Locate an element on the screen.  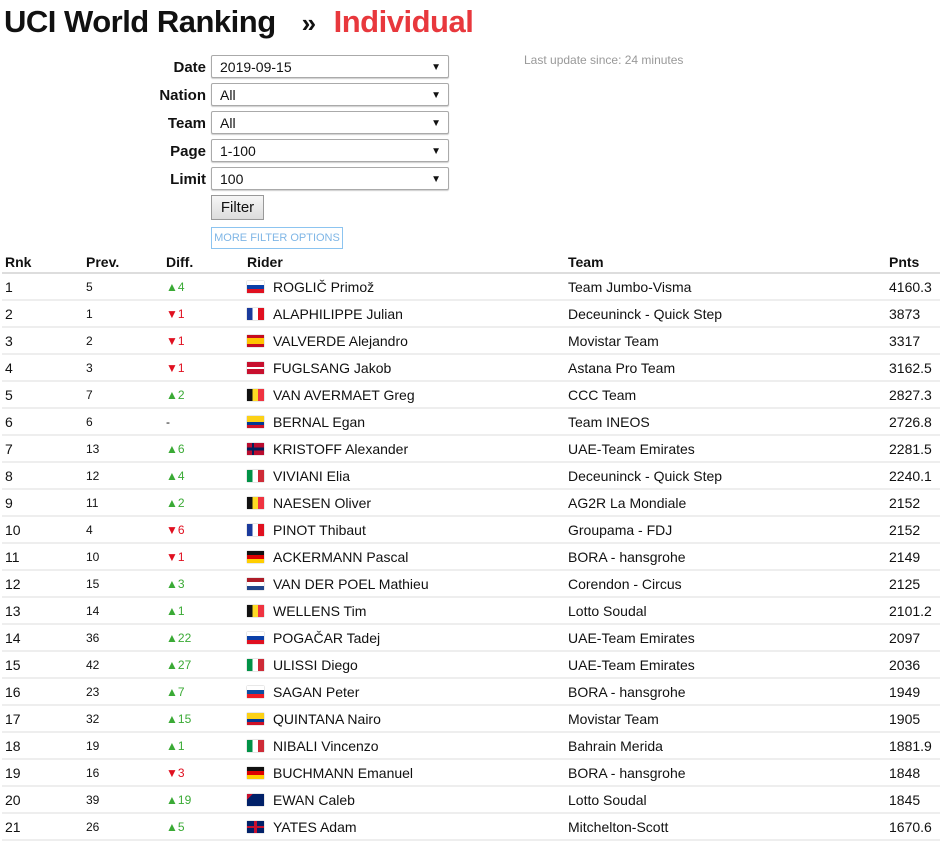
rider-link: VAN DER POEL Mathieu is located at coordinates (351, 583).